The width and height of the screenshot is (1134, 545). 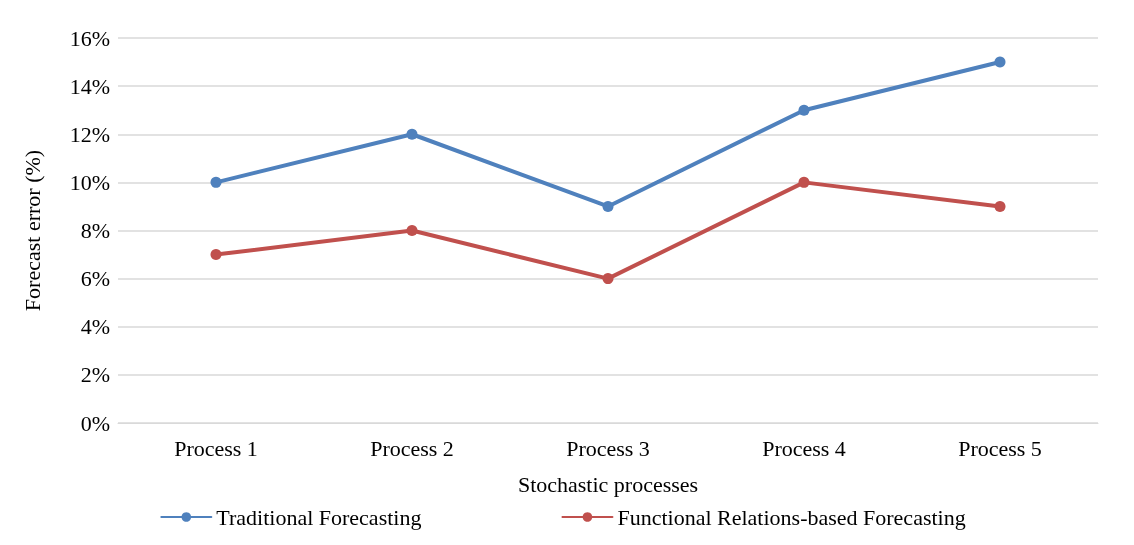 I want to click on x-tick-label: Process 1, so click(x=216, y=448).